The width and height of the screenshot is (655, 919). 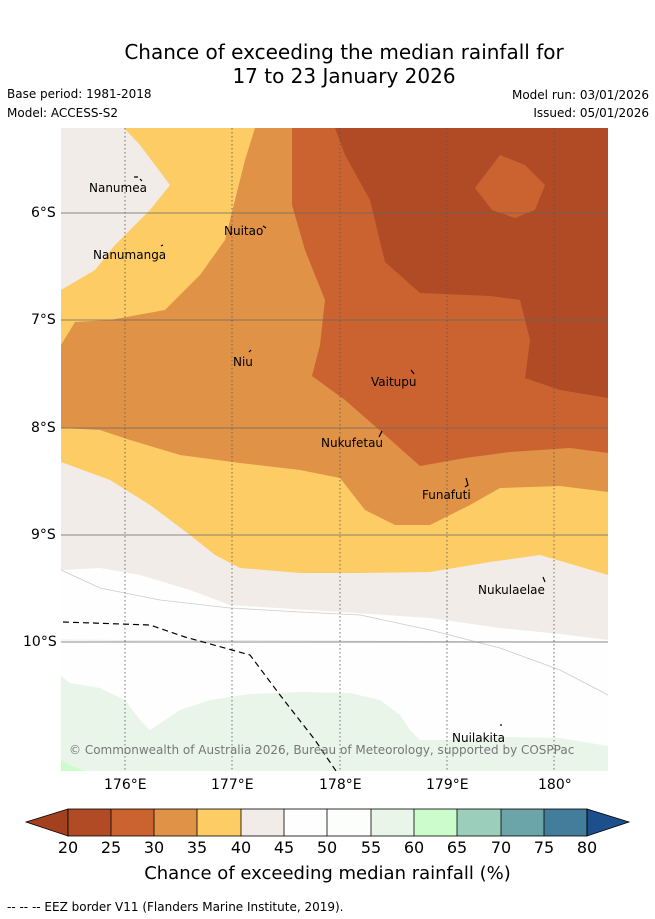 I want to click on model-run: Model run: 03/01/2026, so click(x=580, y=95).